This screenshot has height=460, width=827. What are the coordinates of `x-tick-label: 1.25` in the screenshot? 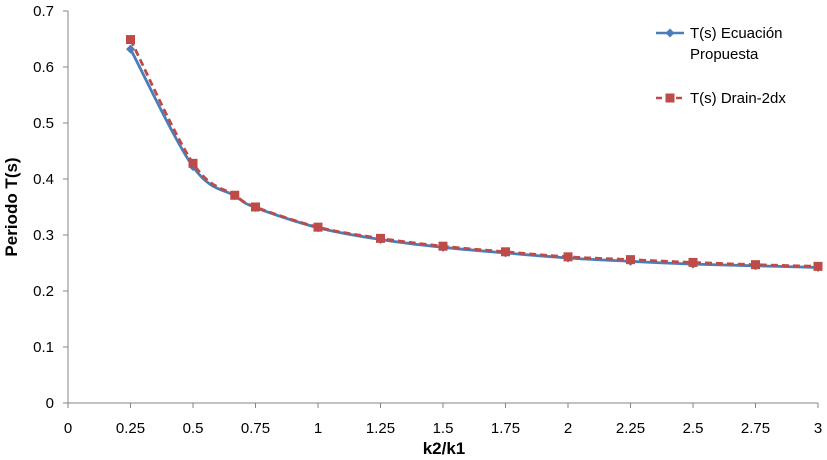 It's located at (380, 428).